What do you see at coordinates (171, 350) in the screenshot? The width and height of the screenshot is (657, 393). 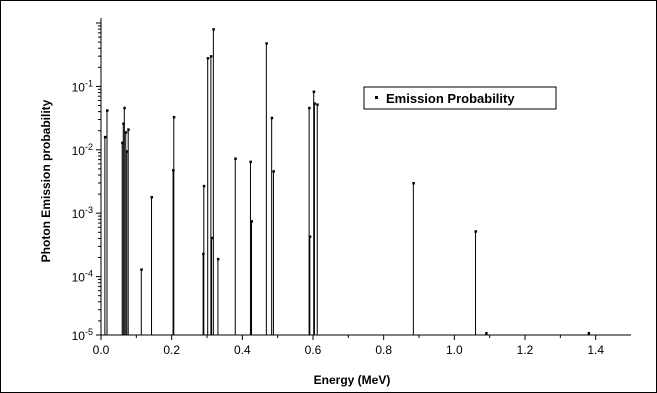 I see `x-tick-label: 0.2` at bounding box center [171, 350].